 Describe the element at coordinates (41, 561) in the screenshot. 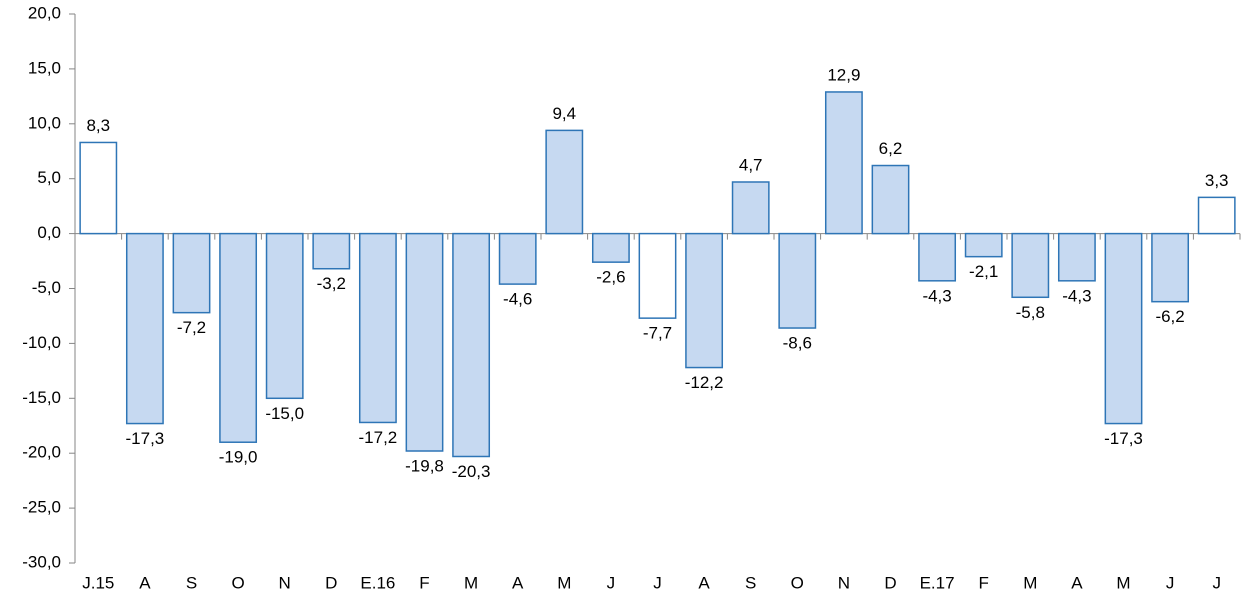

I see `y-tick-label: -30,0` at that location.